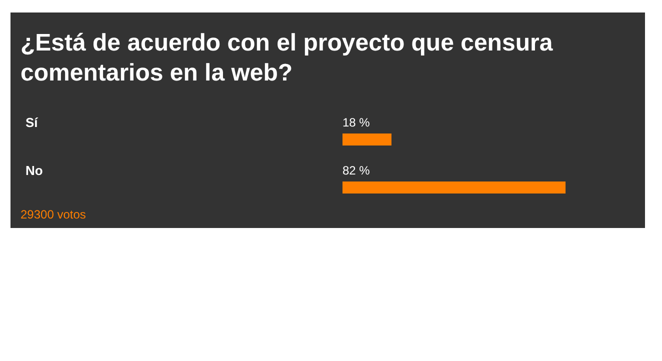 The image size is (662, 361). What do you see at coordinates (34, 170) in the screenshot?
I see `y-tick-label: No` at bounding box center [34, 170].